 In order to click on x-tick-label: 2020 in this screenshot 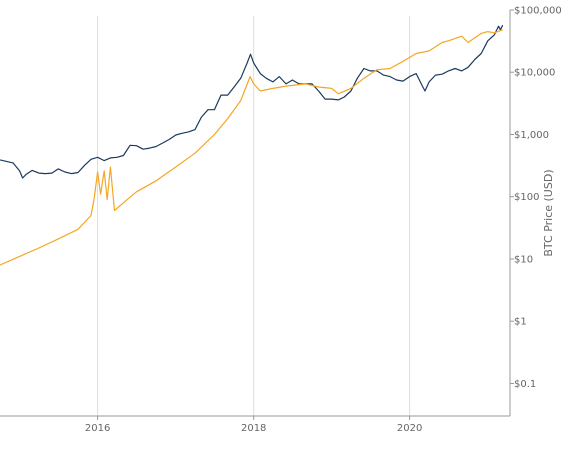, I will do `click(409, 428)`.